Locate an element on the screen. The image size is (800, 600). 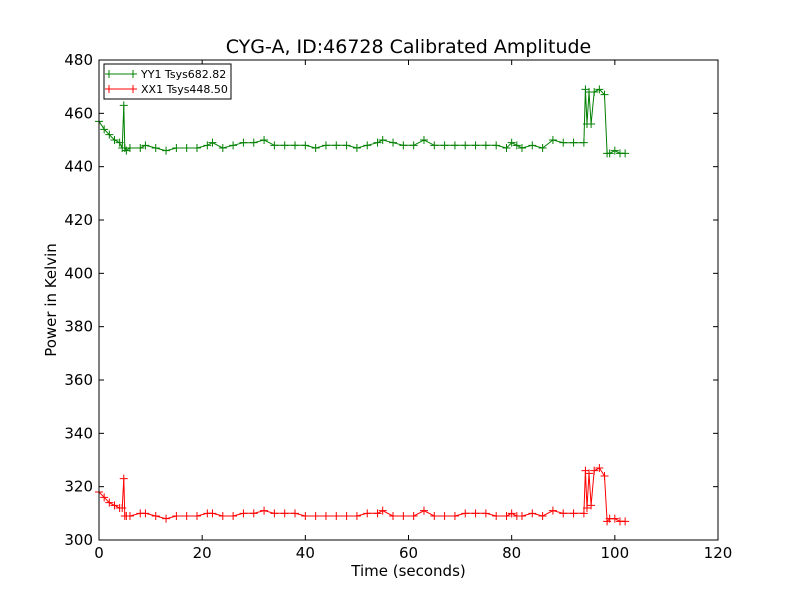
legend-label-xx1: XX1 Tsys448.50 is located at coordinates (184, 89).